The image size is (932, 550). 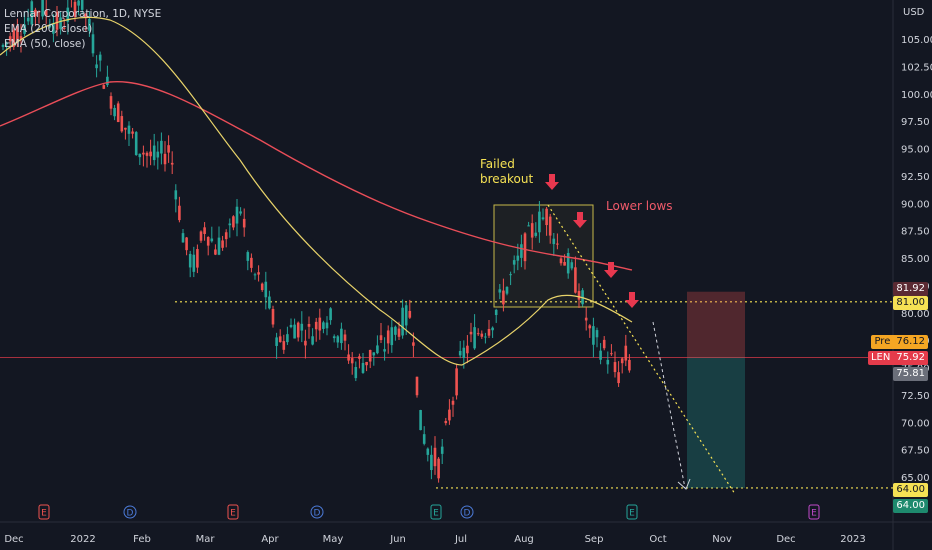 I want to click on ema200-legend: EMA (200, close), so click(x=48, y=29).